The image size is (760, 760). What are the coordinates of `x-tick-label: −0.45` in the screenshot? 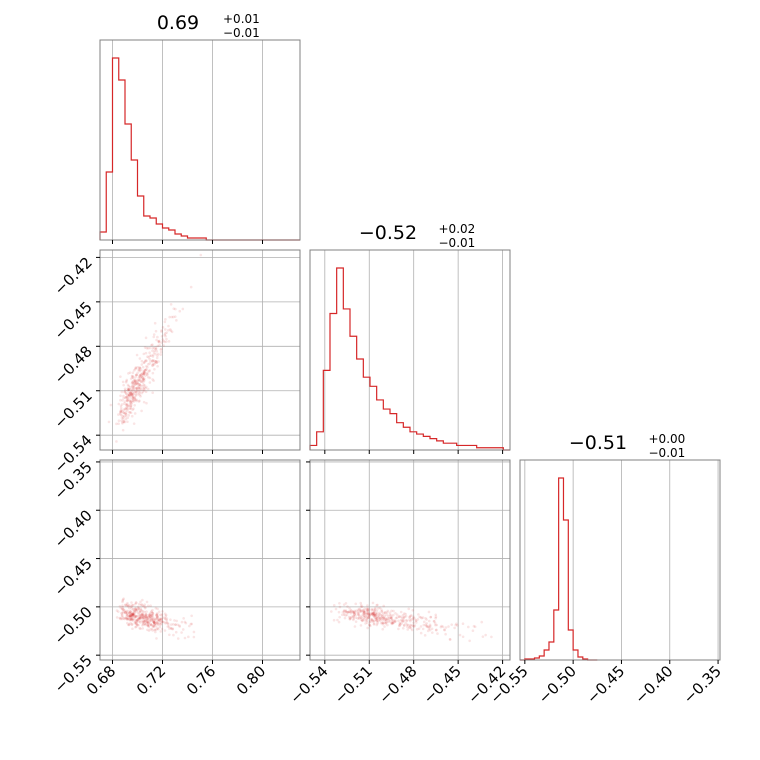 It's located at (605, 684).